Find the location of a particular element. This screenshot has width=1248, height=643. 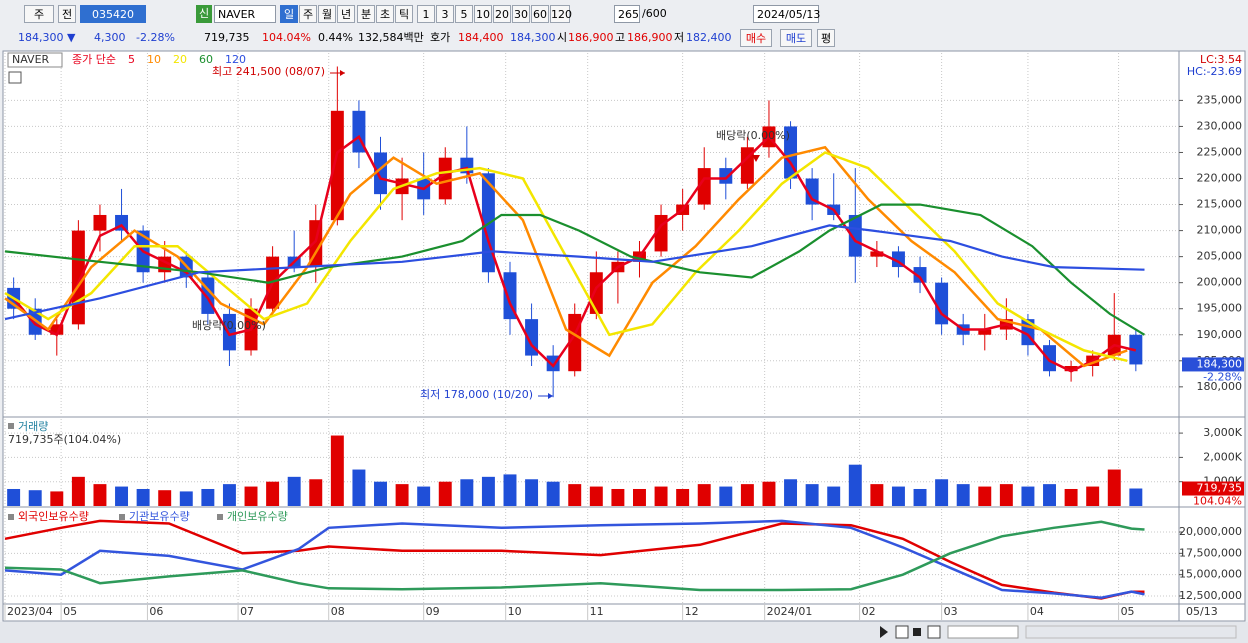

toolbar-item: NAVER is located at coordinates (245, 14).